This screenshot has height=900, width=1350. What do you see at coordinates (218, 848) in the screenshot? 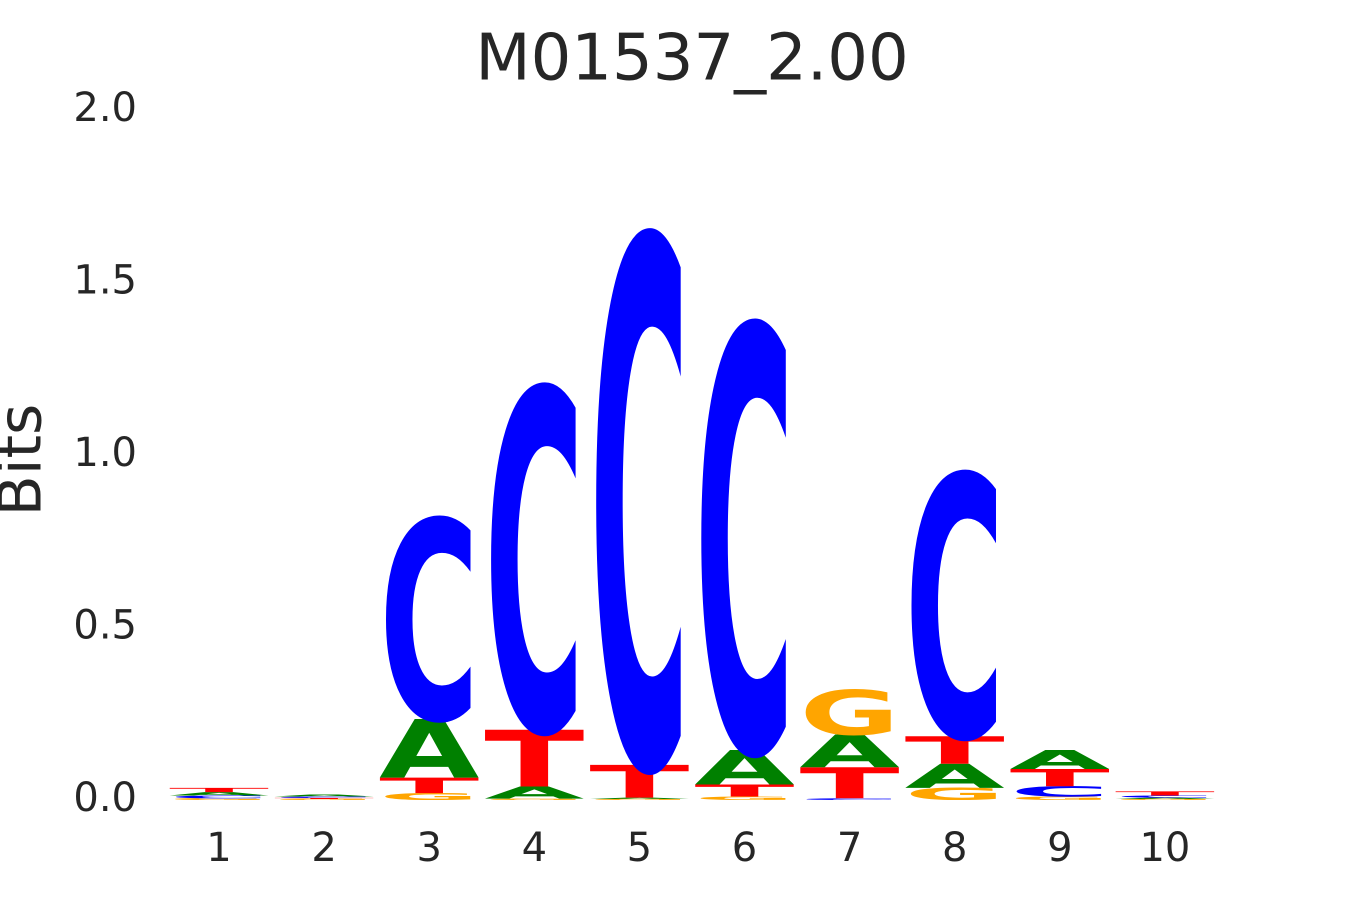
I see `x-tick-label: 1` at bounding box center [218, 848].